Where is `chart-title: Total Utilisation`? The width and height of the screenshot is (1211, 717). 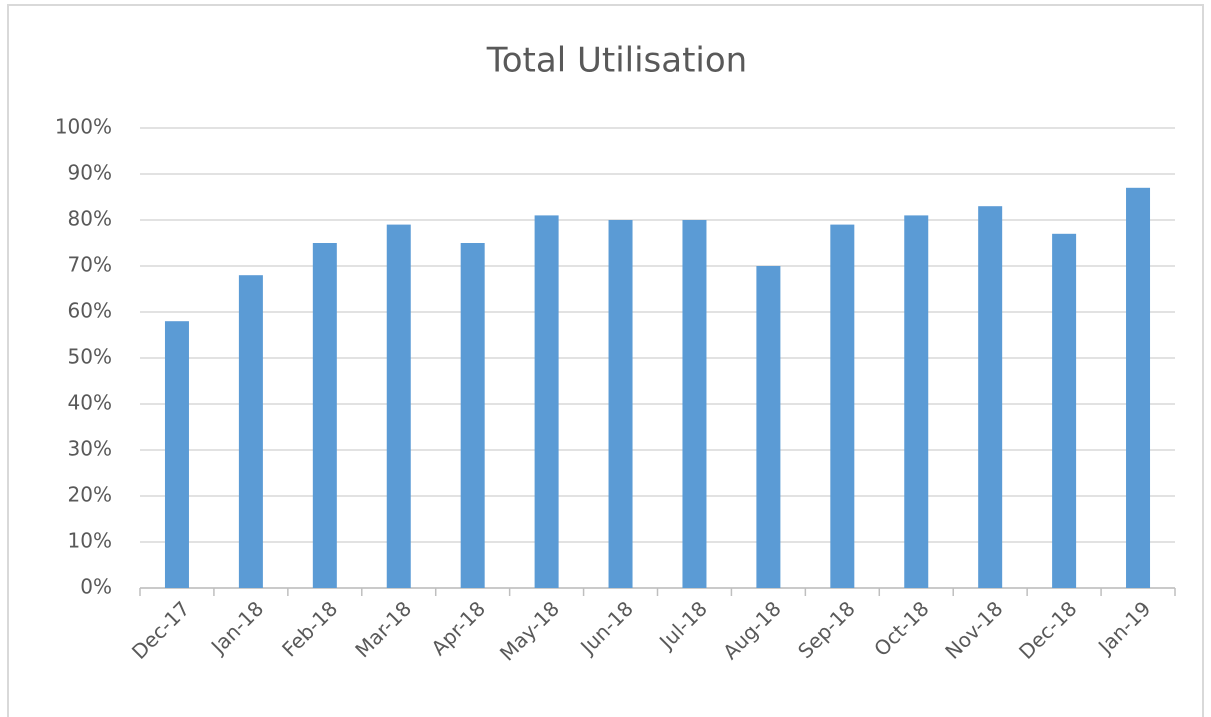 chart-title: Total Utilisation is located at coordinates (616, 61).